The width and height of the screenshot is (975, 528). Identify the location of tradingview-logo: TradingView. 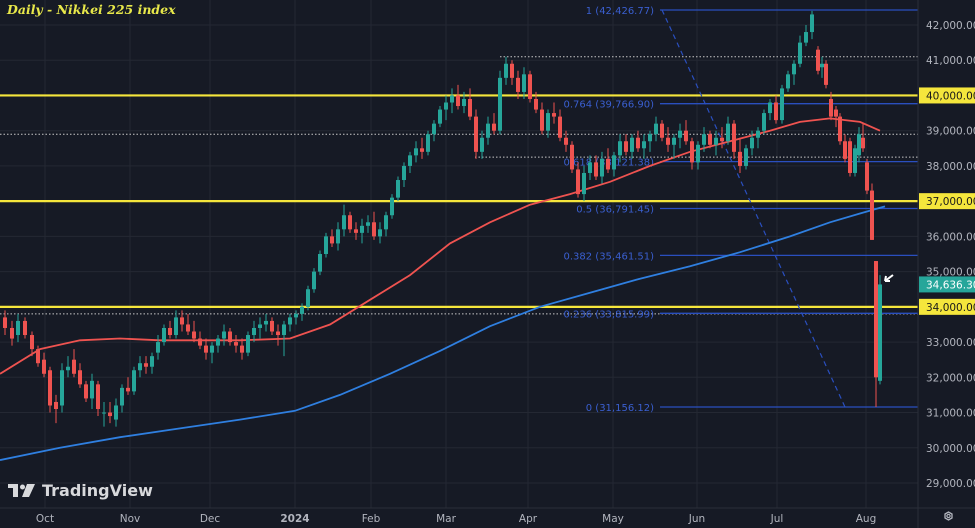
(80, 490).